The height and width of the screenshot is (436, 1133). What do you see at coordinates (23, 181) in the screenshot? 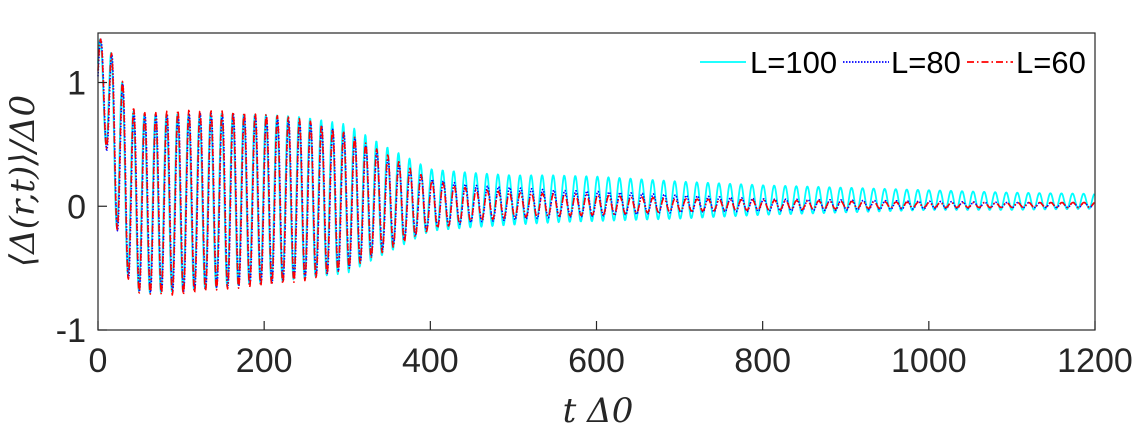
I see `y-axis-label: ⟨Δ(r,t)⟩/Δ0` at bounding box center [23, 181].